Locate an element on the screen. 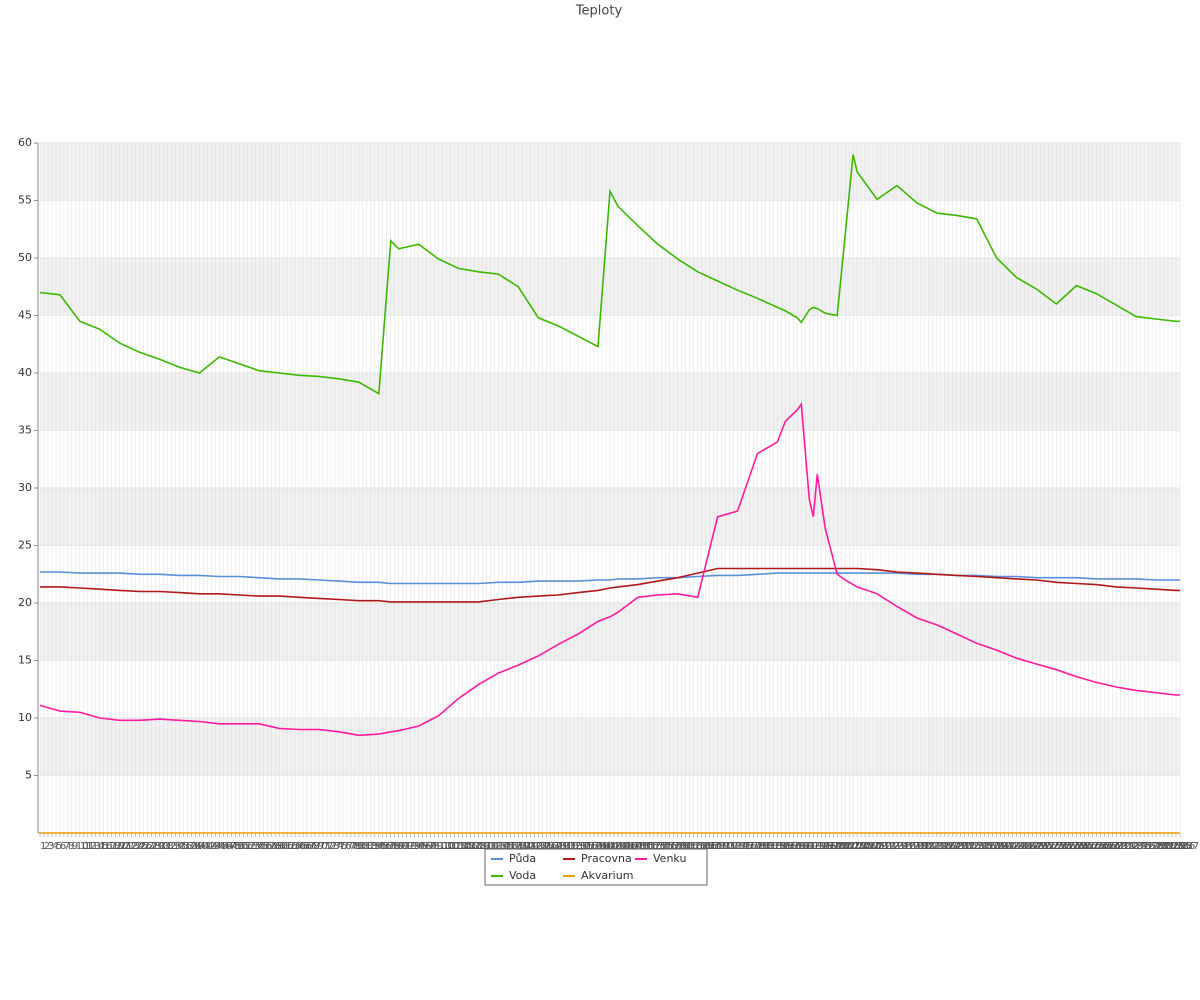  x-tick-label: 101 is located at coordinates (448, 846).